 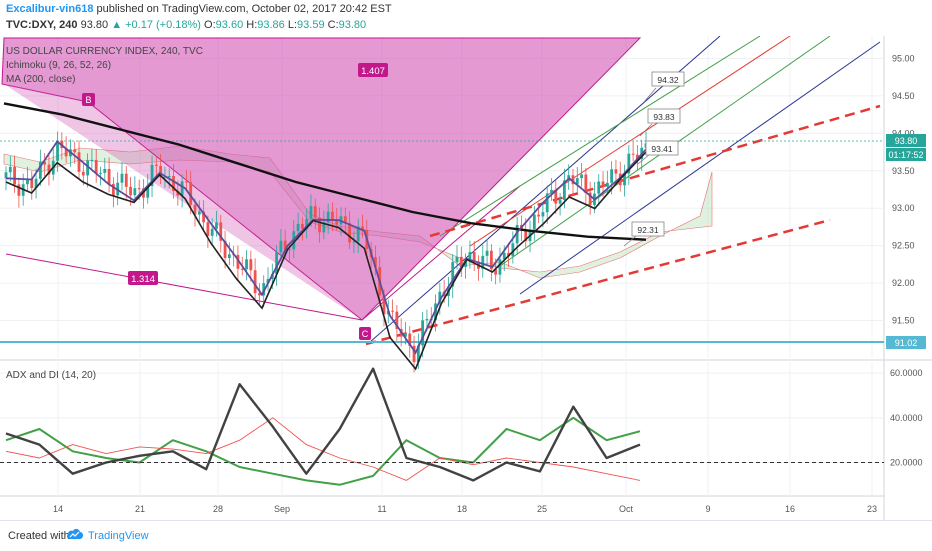 I want to click on adx-line, so click(x=323, y=424).